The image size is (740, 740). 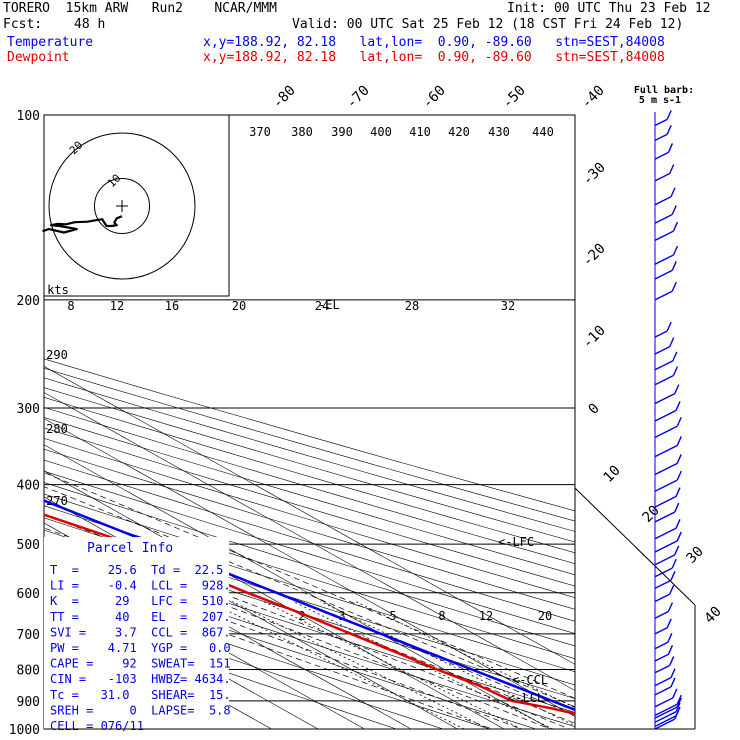 I want to click on isotherm-label: -10, so click(x=594, y=337).